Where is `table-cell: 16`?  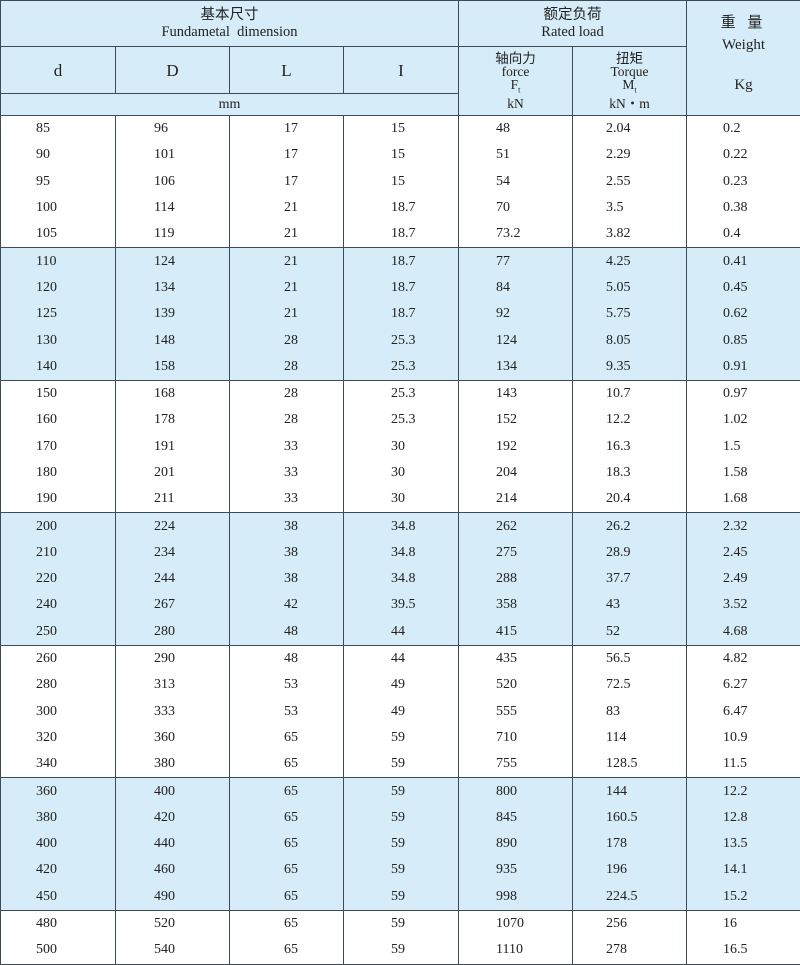
table-cell: 16 is located at coordinates (743, 923).